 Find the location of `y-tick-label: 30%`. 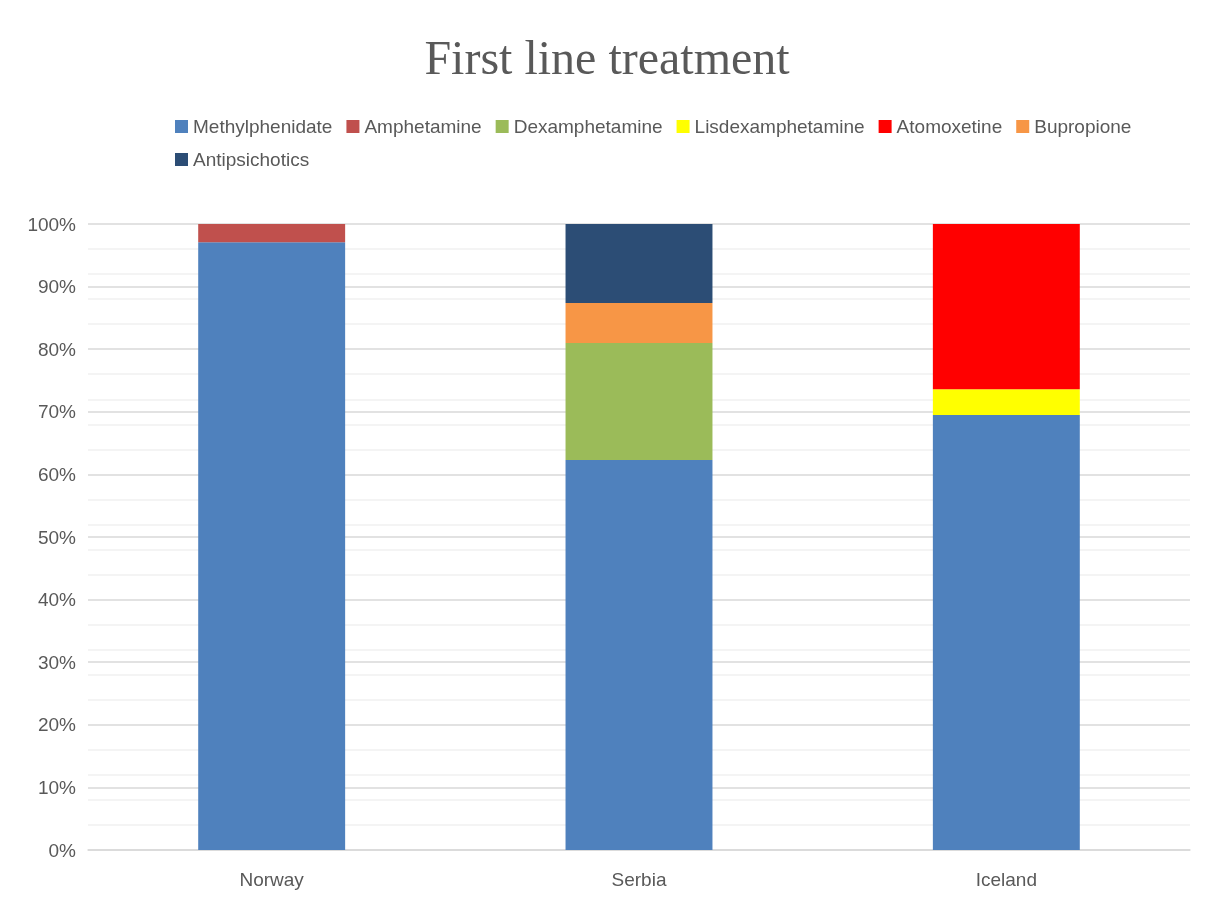

y-tick-label: 30% is located at coordinates (57, 662).